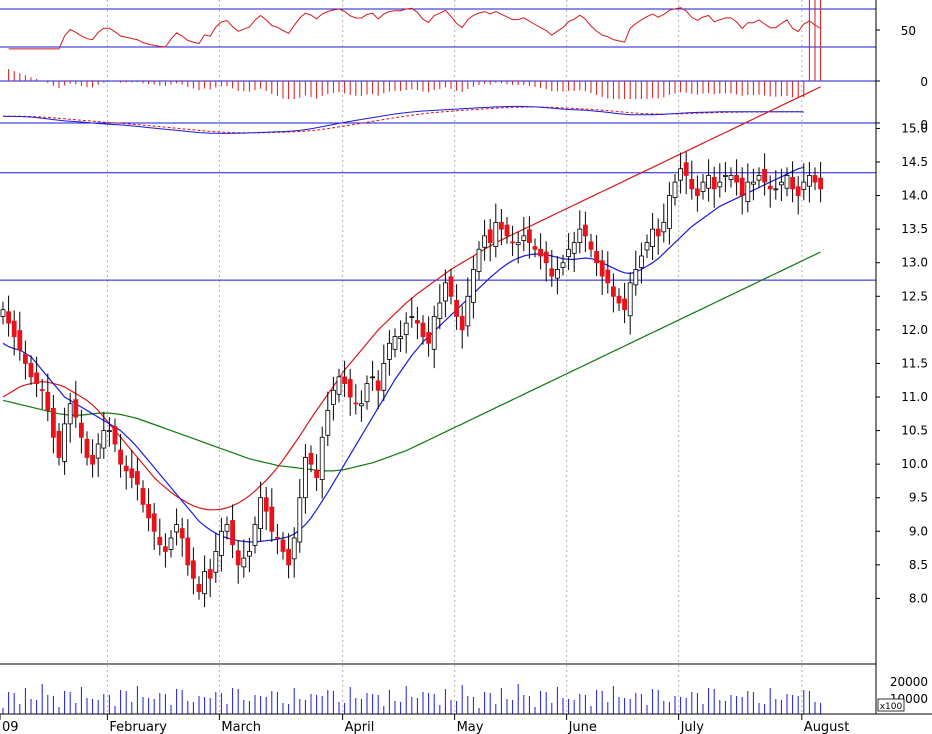 The height and width of the screenshot is (734, 932). What do you see at coordinates (891, 705) in the screenshot?
I see `volume-multiplier-box` at bounding box center [891, 705].